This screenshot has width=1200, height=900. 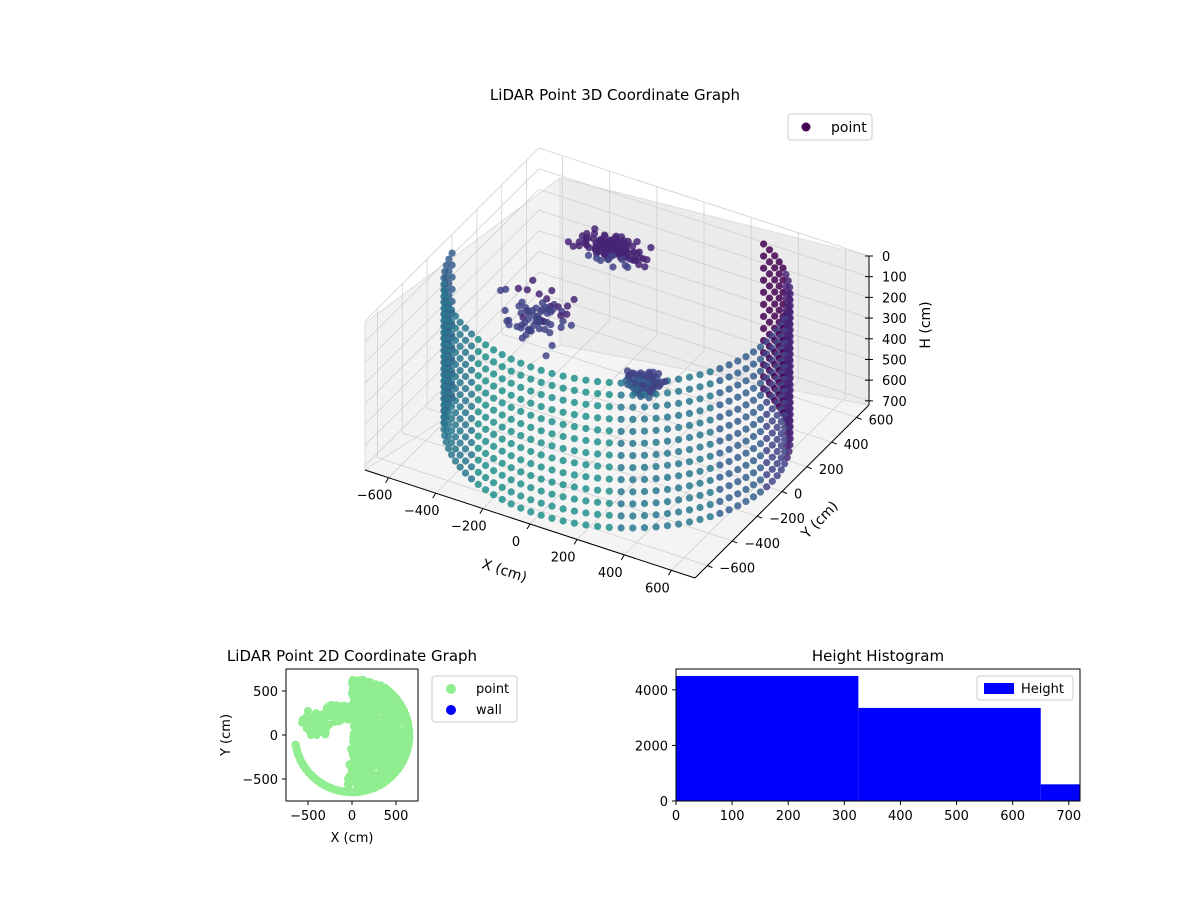 I want to click on legend-2d: point wall, so click(x=474, y=699).